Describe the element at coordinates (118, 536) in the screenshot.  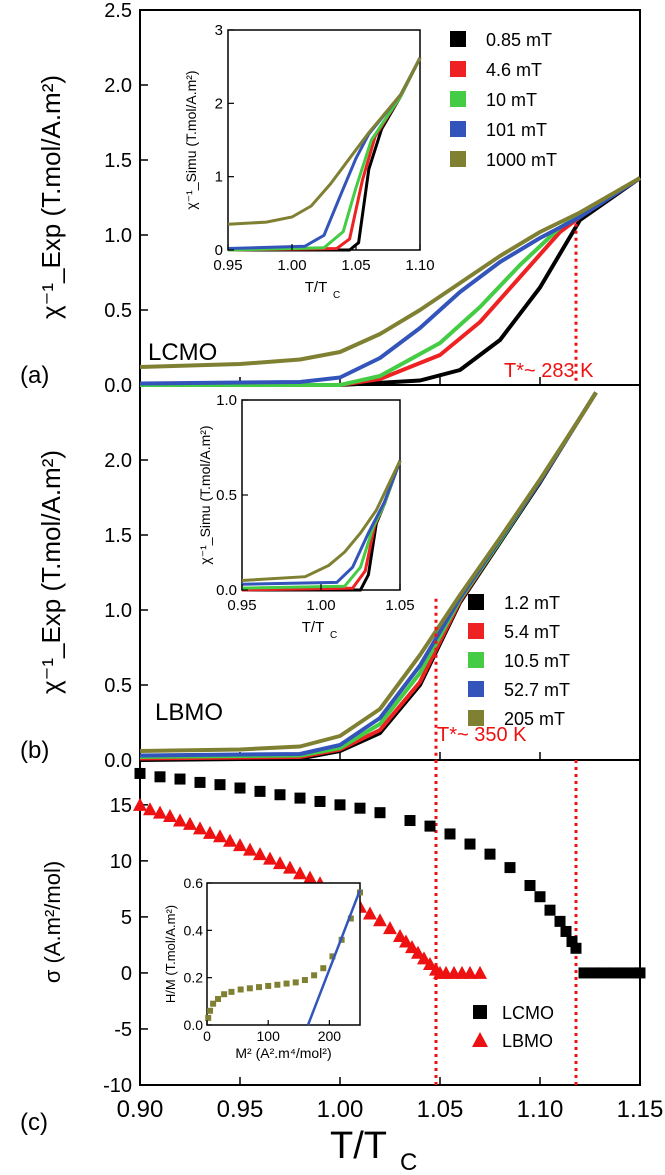
I see `panel-b-ytick-label: 1.5` at that location.